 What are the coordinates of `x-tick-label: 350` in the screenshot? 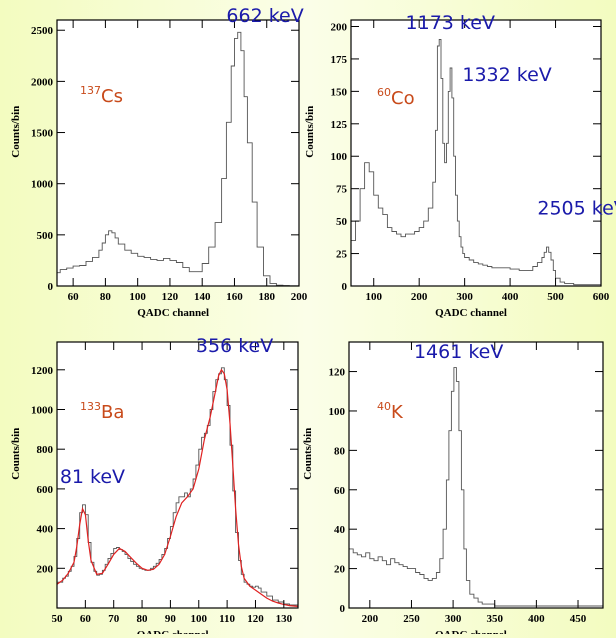 It's located at (494, 619).